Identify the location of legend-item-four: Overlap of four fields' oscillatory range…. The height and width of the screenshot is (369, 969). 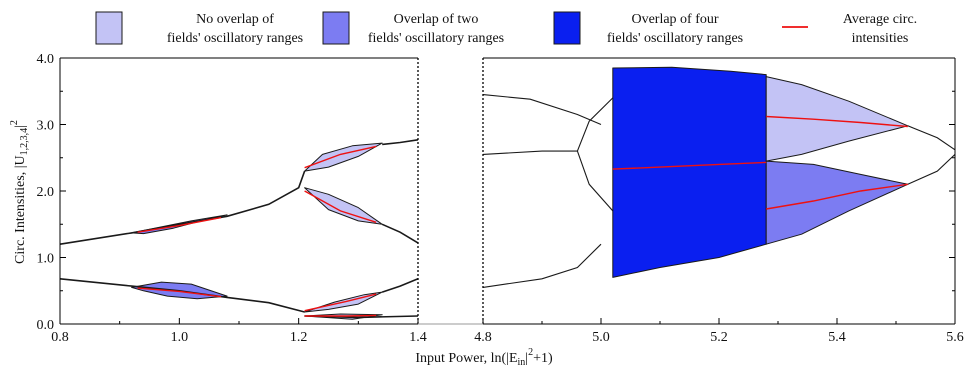
(648, 28).